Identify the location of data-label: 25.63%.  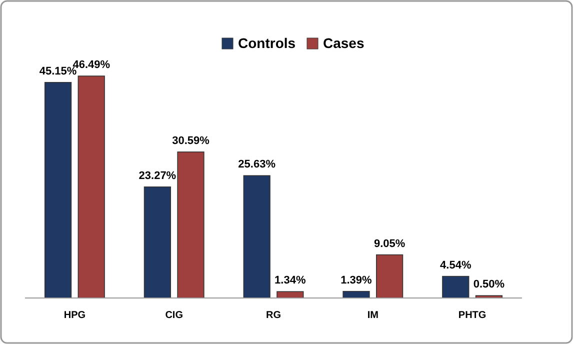
(257, 164).